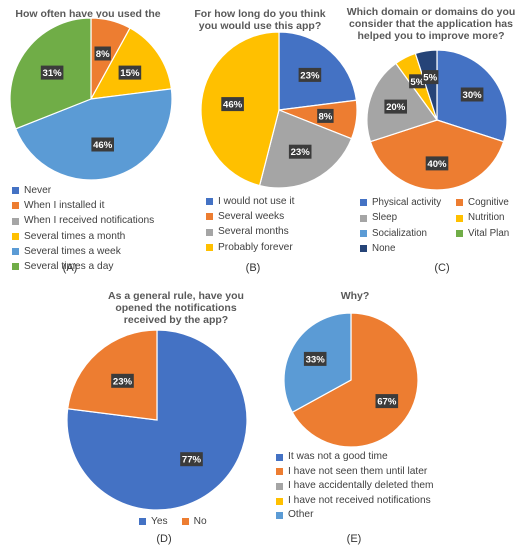 The height and width of the screenshot is (550, 517). What do you see at coordinates (70, 268) in the screenshot?
I see `chart-a-caption: (A)` at bounding box center [70, 268].